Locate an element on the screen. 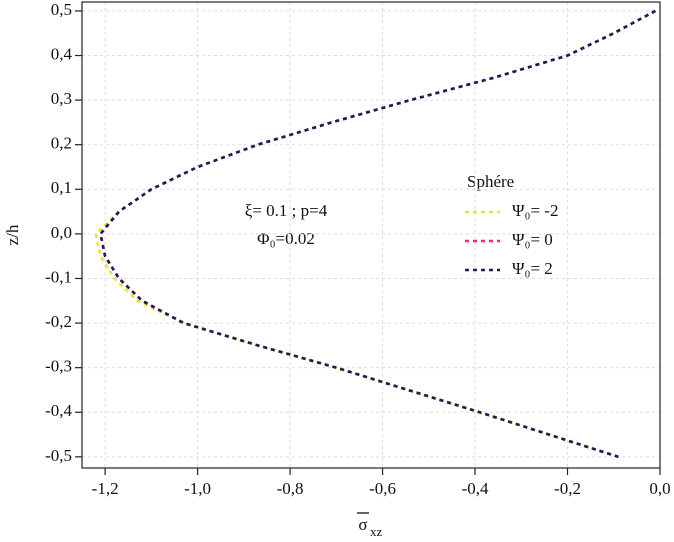  y-tick-label: 0,4 is located at coordinates (62, 53).